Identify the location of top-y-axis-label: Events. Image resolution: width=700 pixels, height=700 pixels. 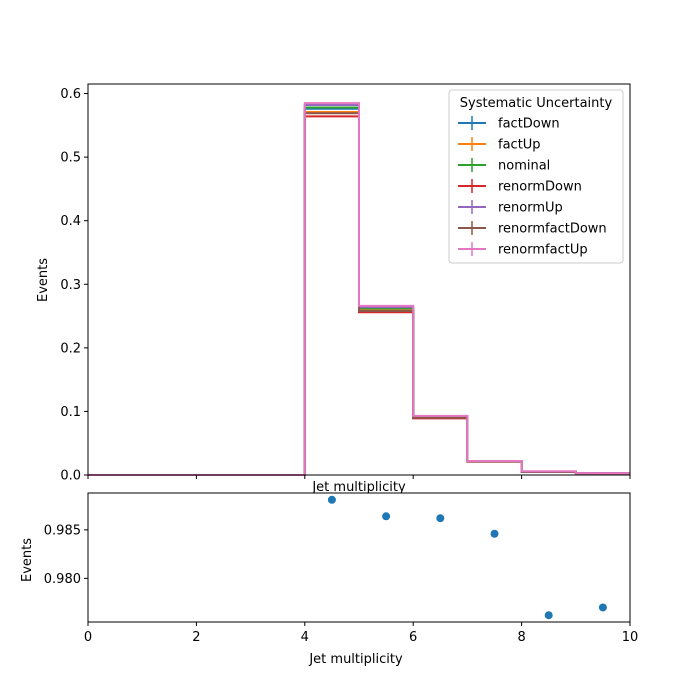
(43, 280).